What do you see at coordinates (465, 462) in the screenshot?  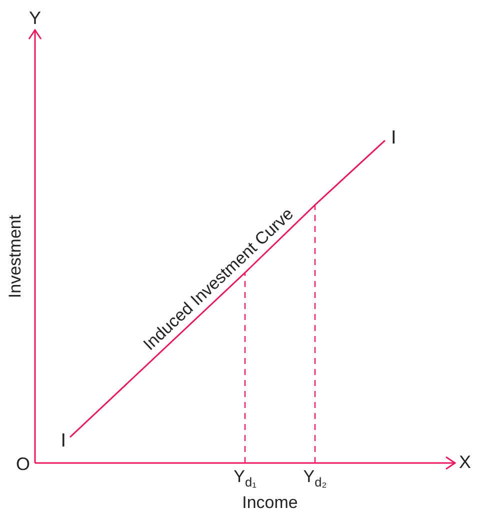 I see `text: X` at bounding box center [465, 462].